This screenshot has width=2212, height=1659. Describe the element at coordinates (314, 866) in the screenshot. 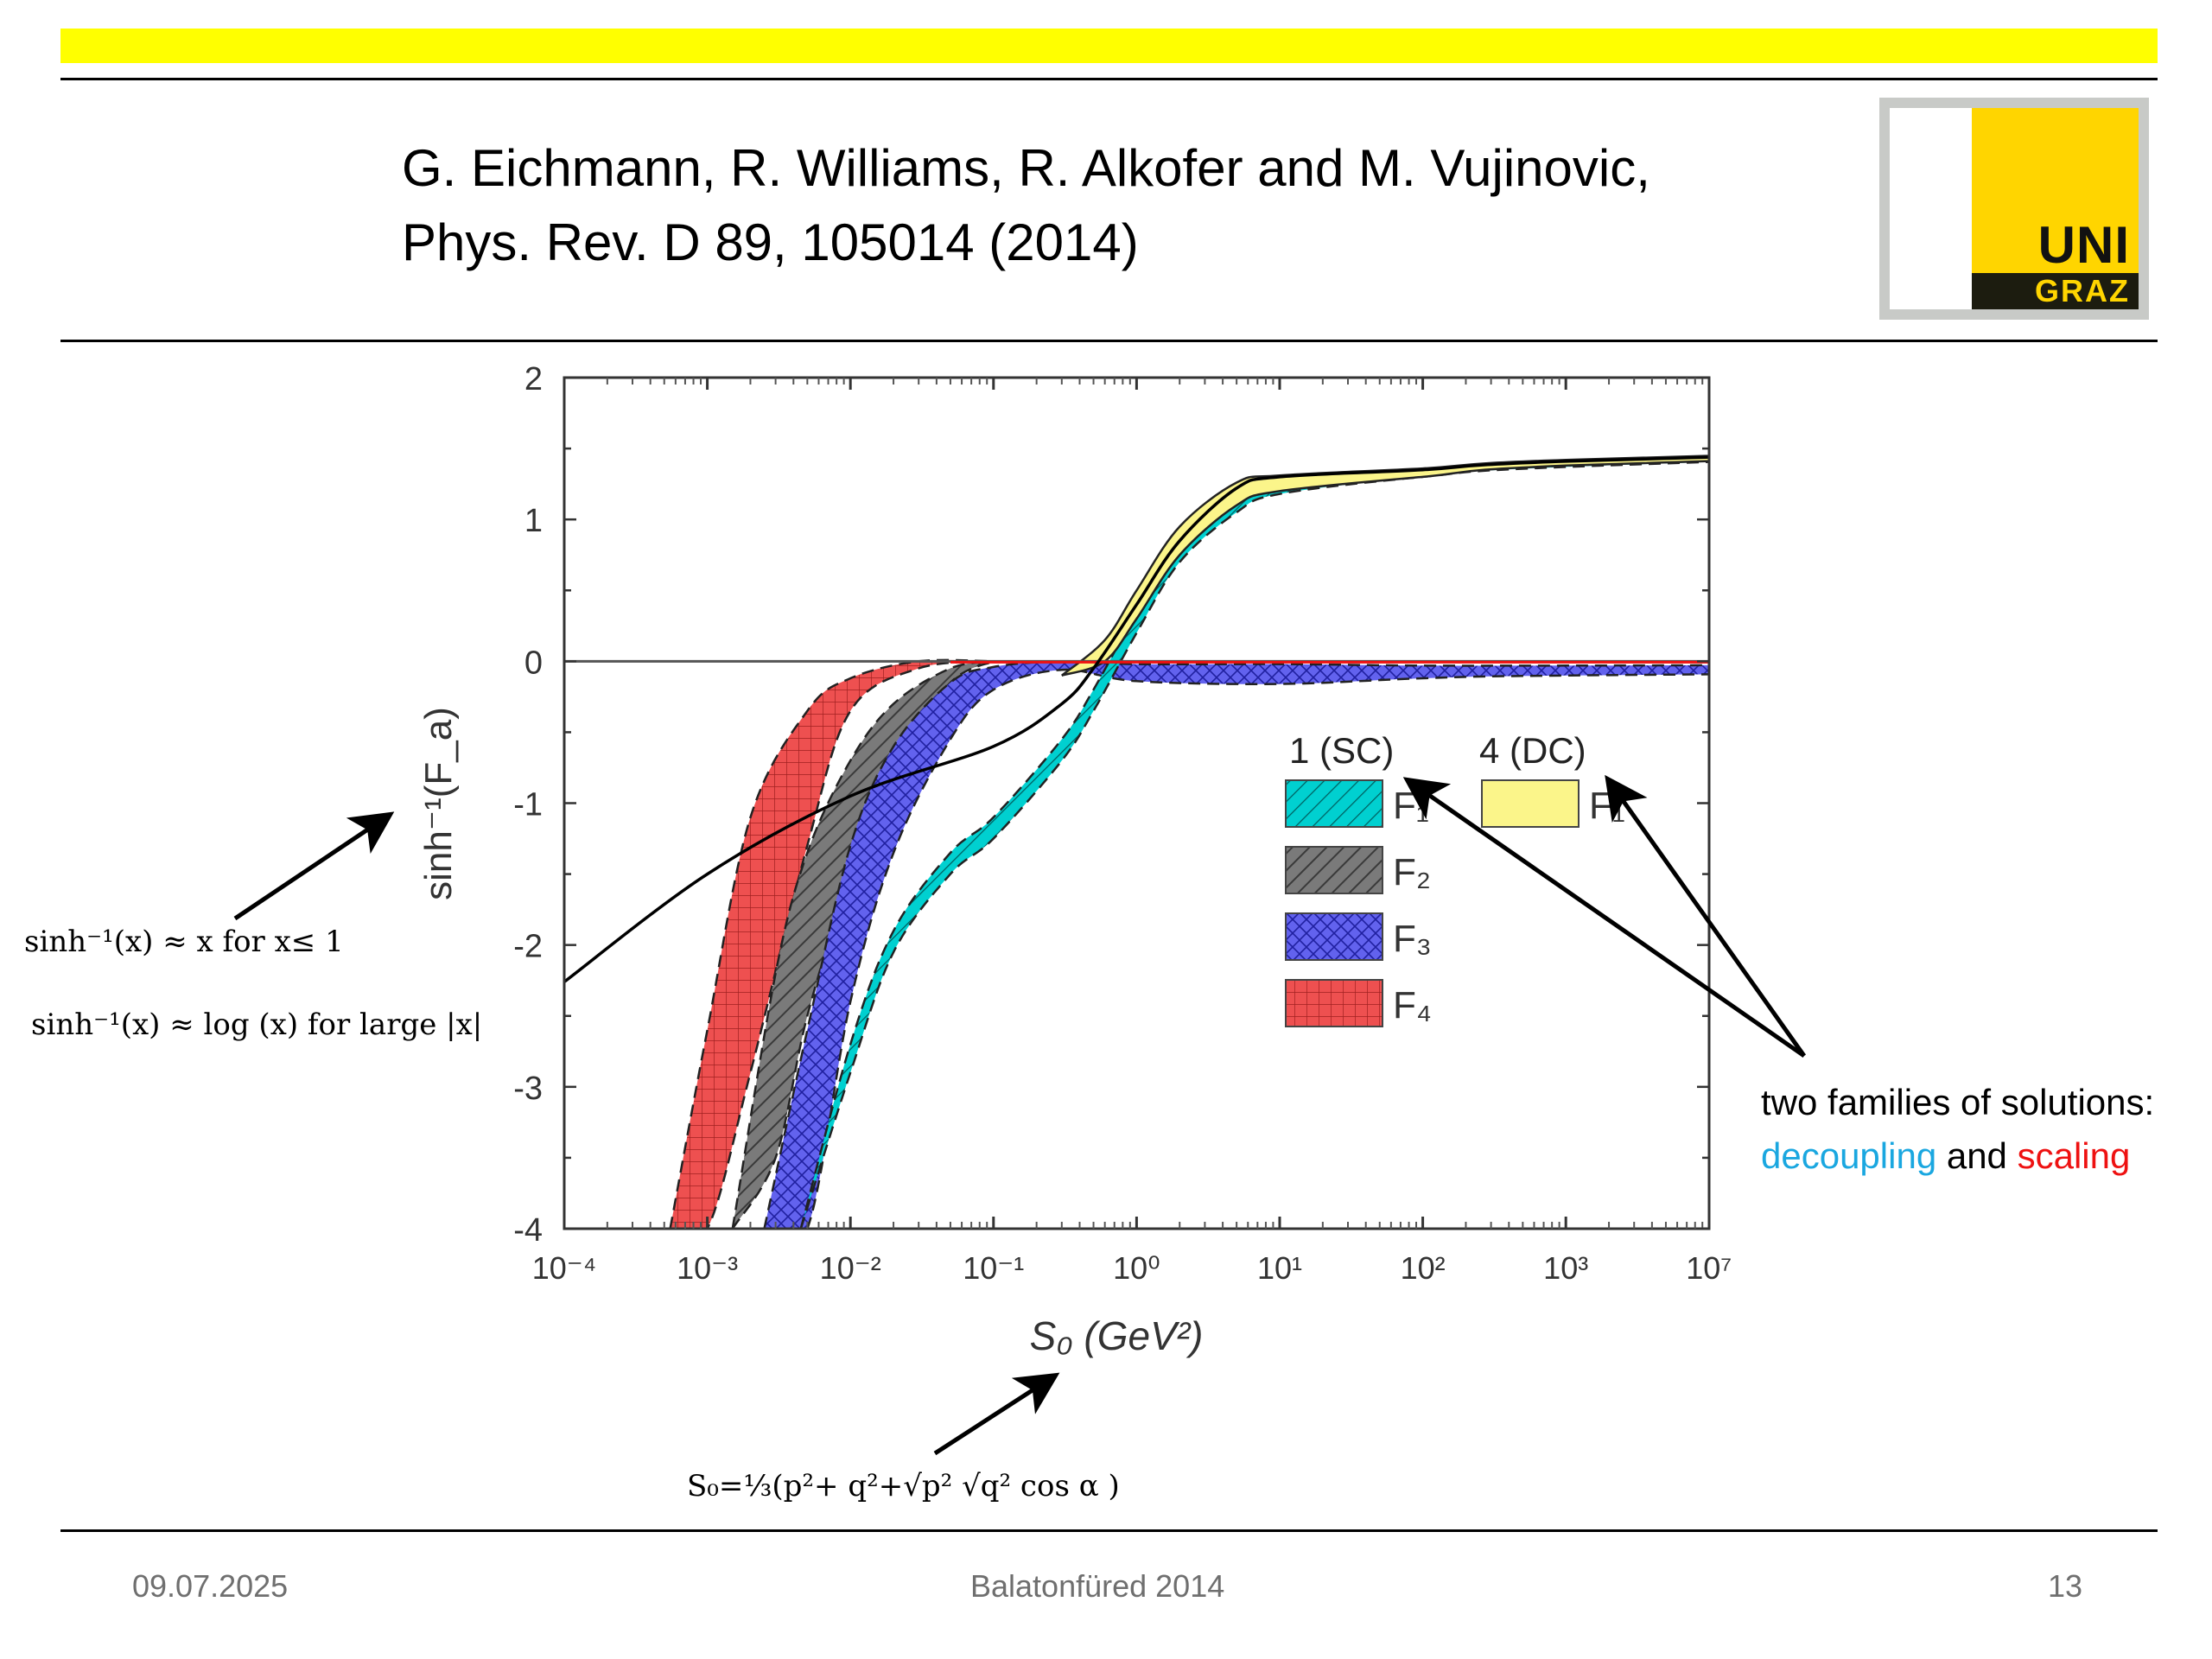

I see `asinh-arrow` at that location.